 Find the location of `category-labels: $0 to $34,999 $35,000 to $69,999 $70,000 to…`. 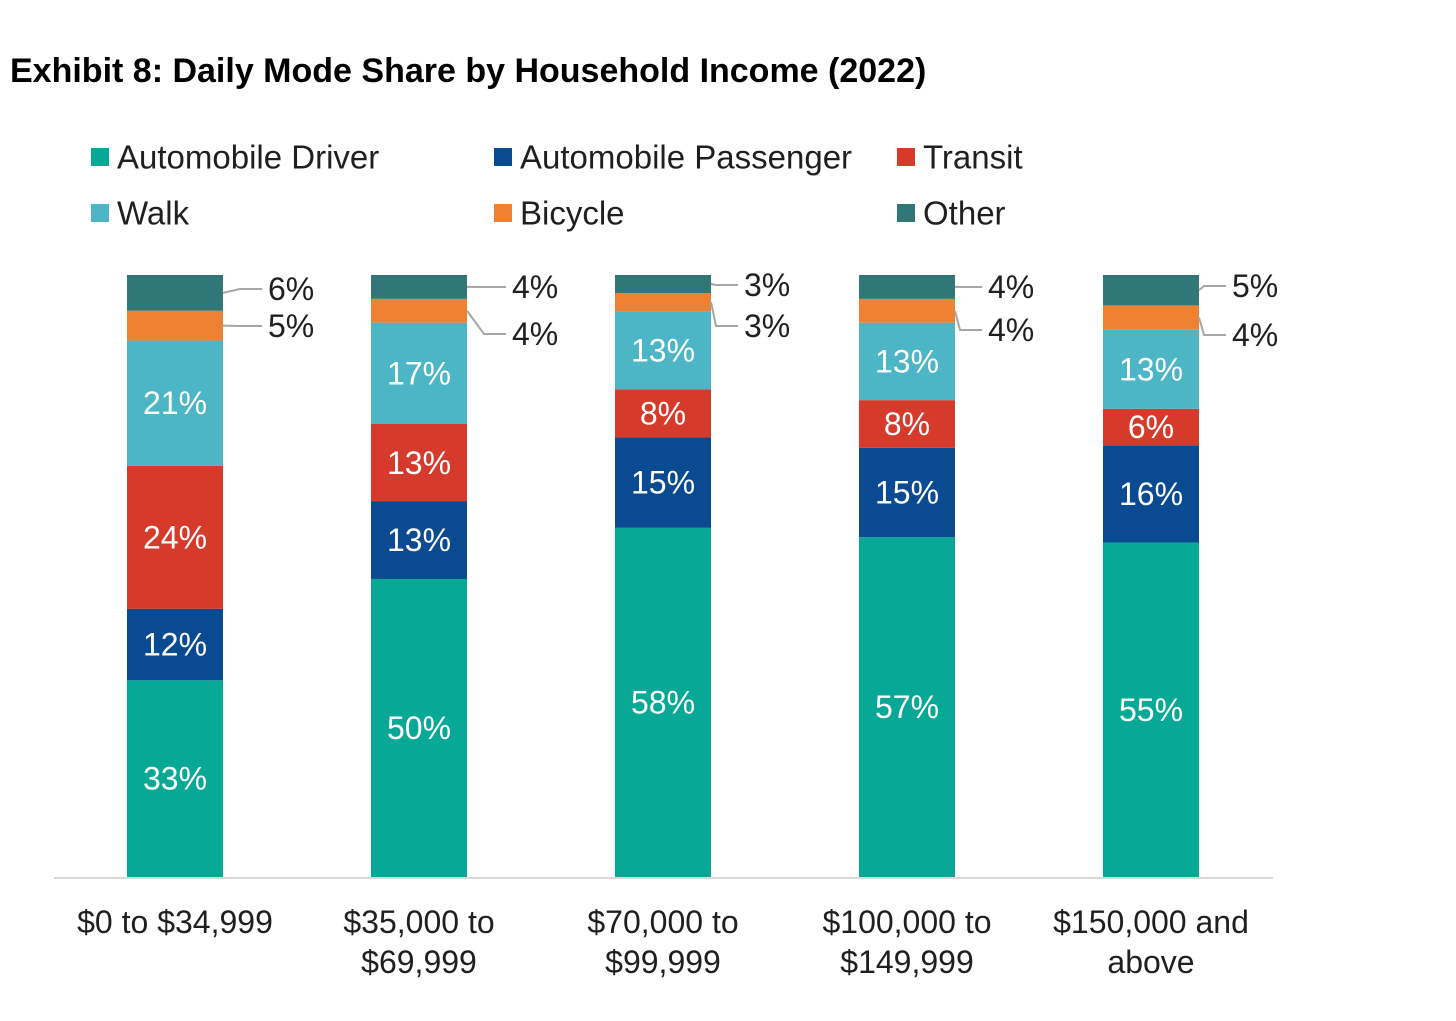

category-labels: $0 to $34,999 $35,000 to $69,999 $70,000 to… is located at coordinates (663, 942).